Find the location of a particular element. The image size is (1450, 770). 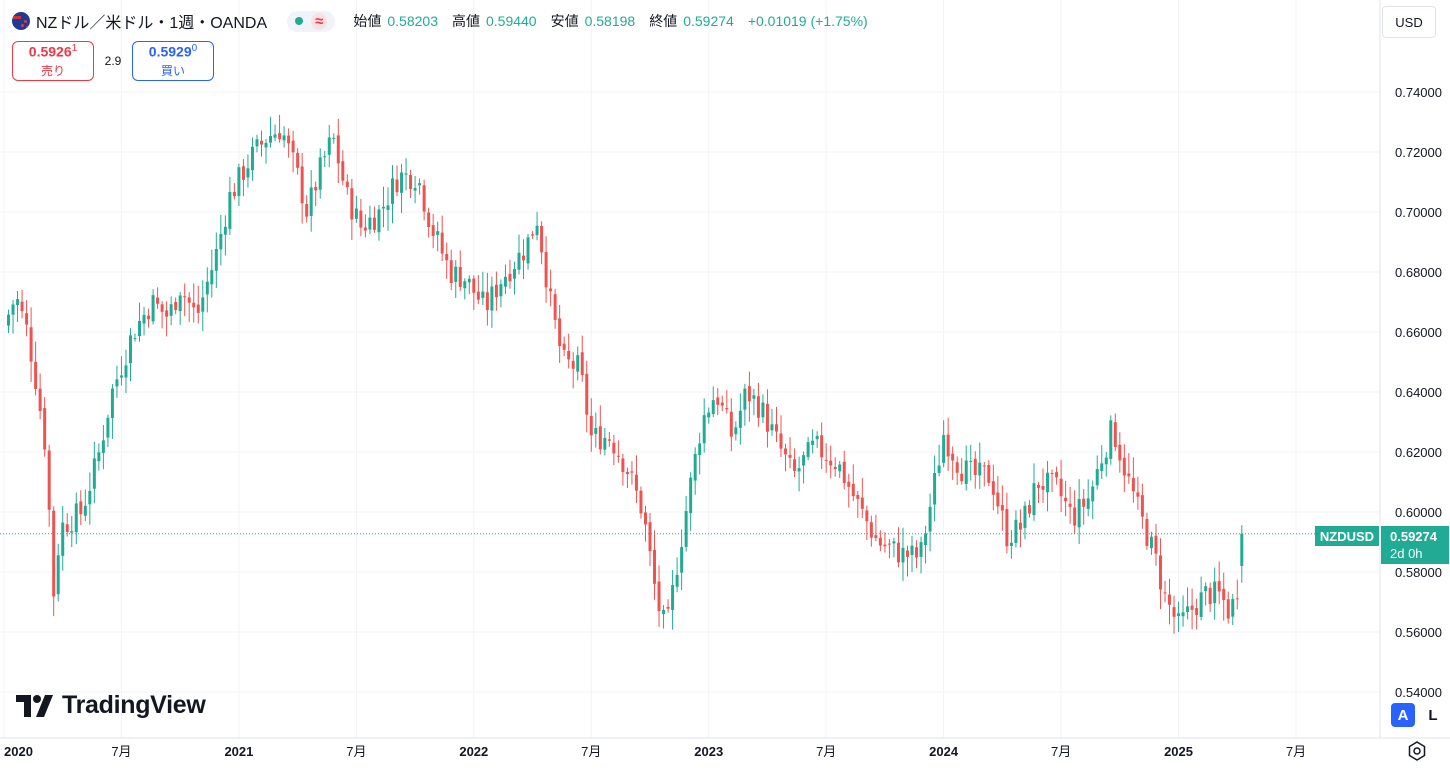

buy-price: 0.5929 is located at coordinates (170, 51).